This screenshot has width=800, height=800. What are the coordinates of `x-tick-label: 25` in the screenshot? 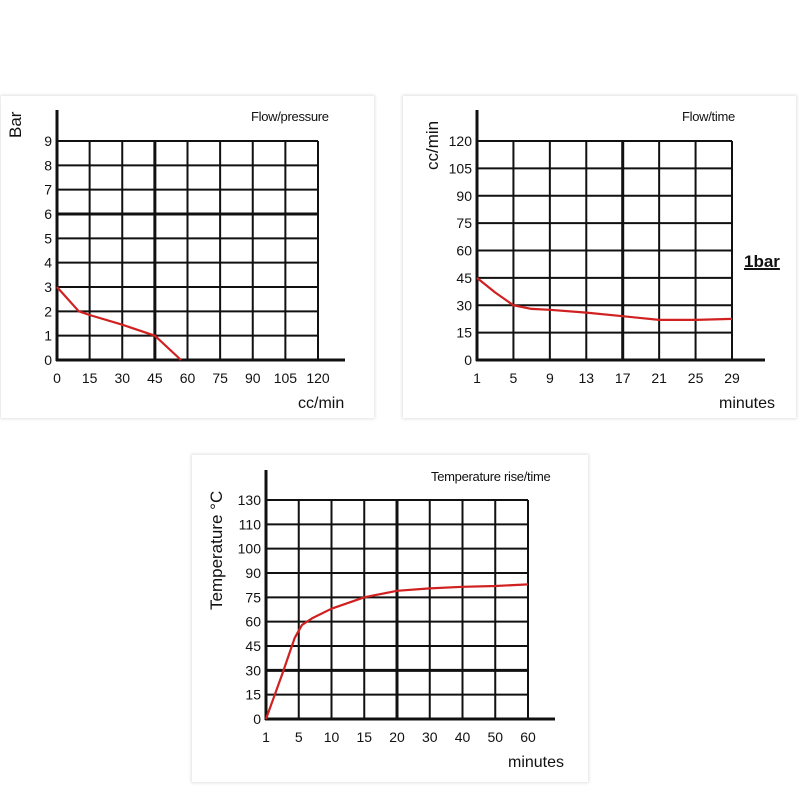 It's located at (696, 378).